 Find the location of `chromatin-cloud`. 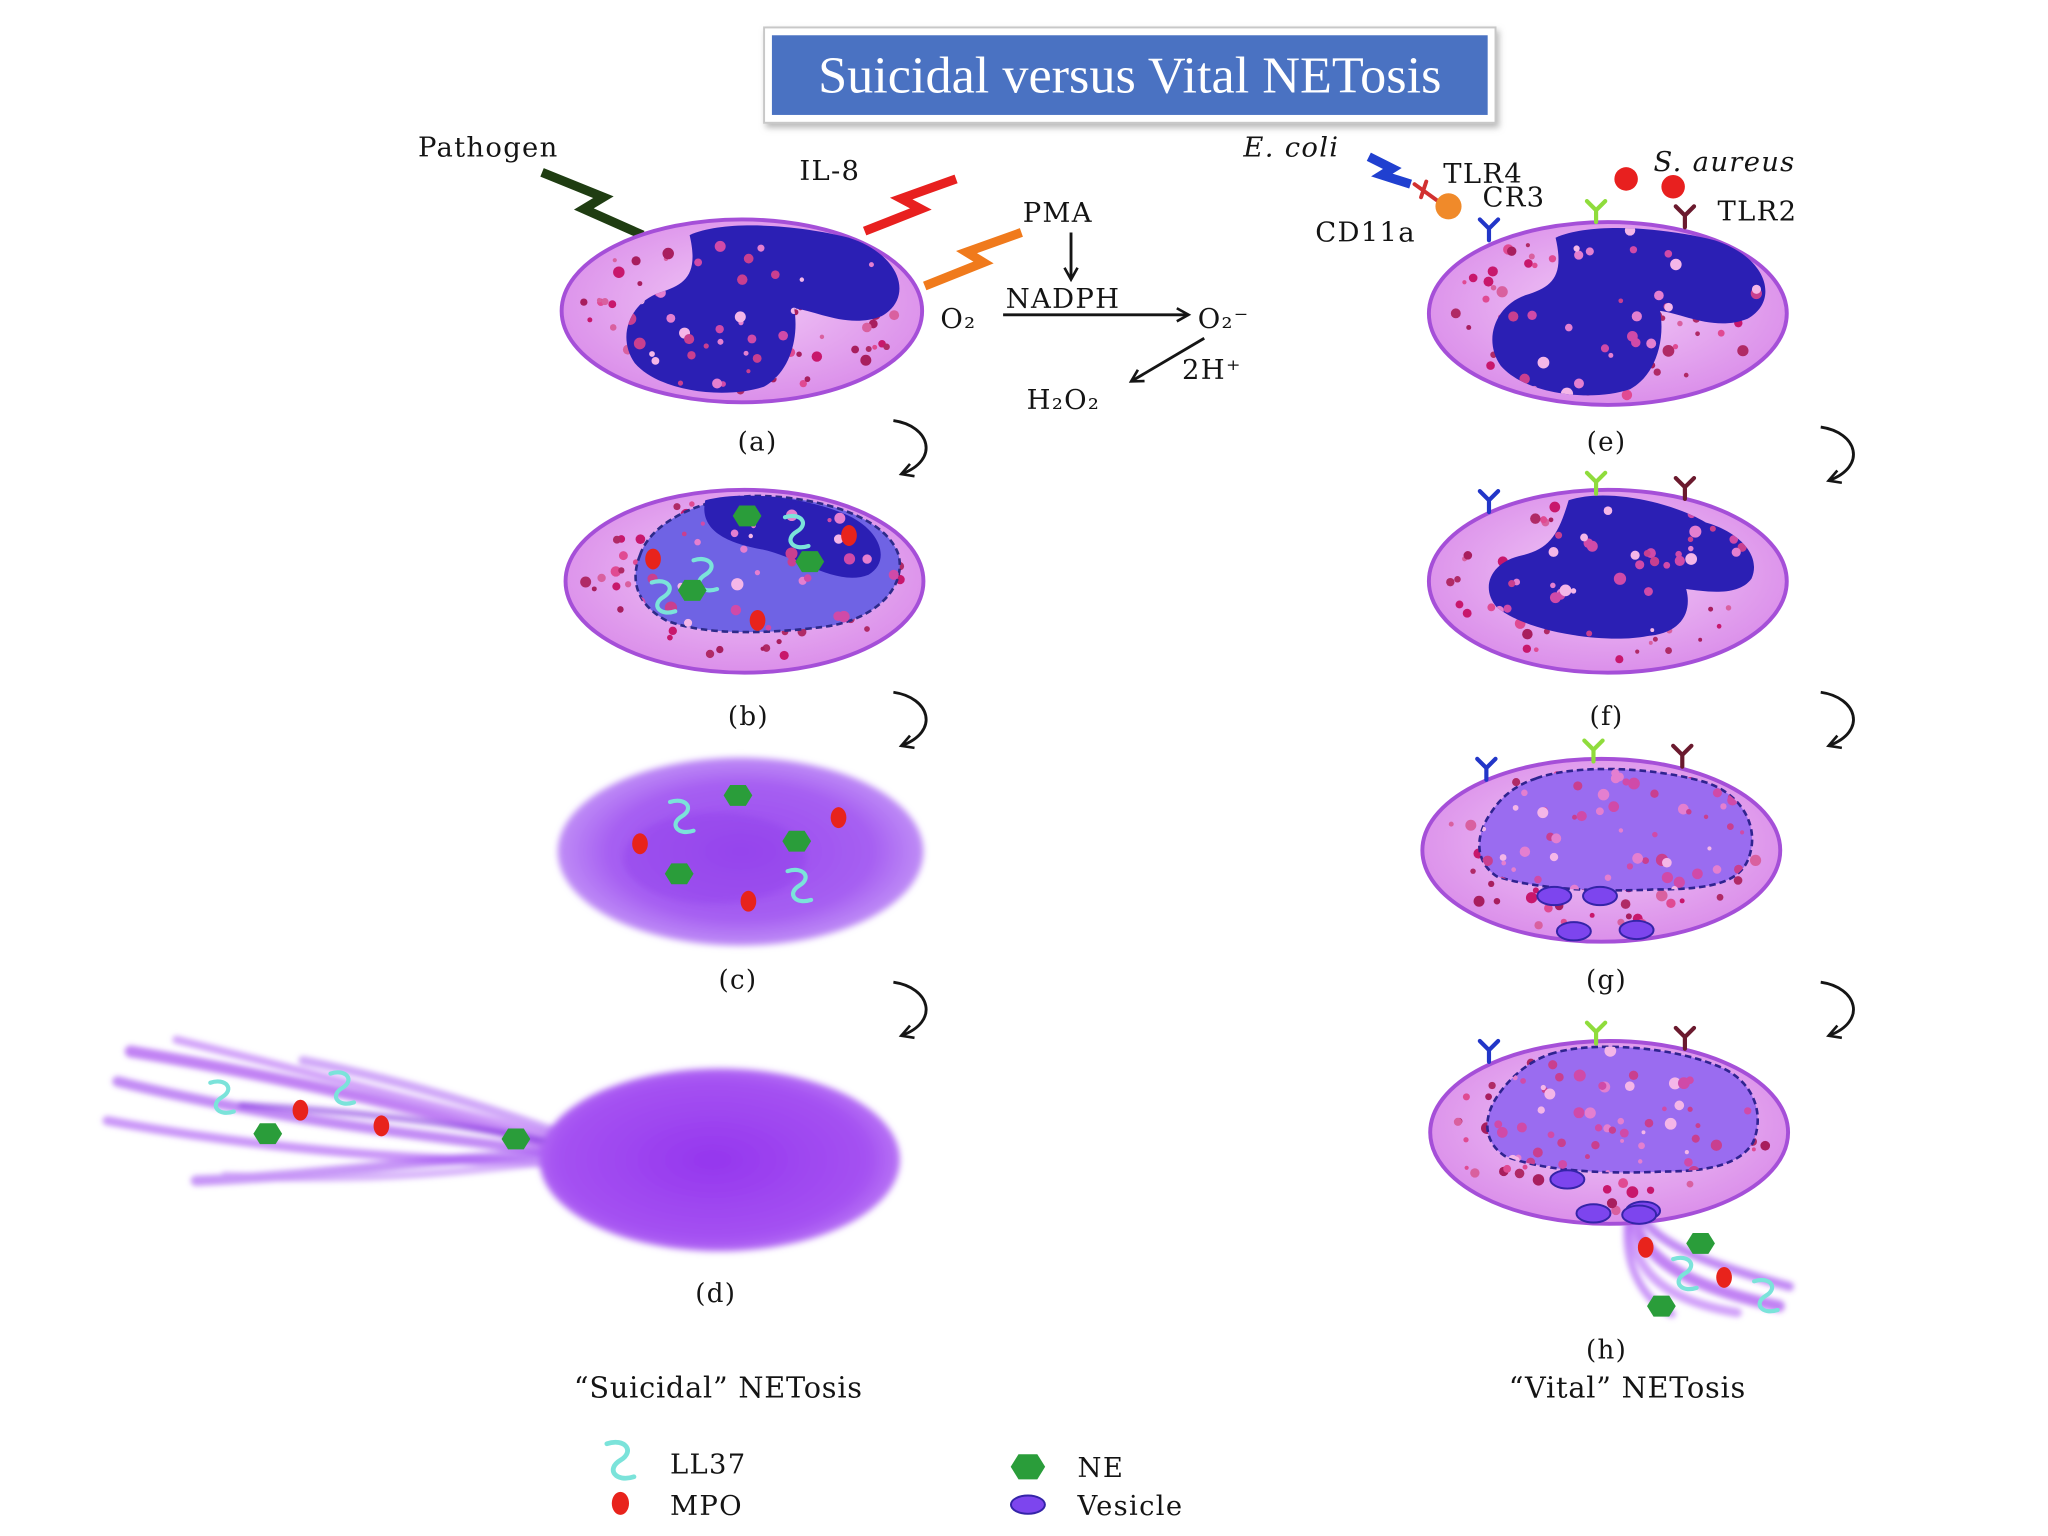

chromatin-cloud is located at coordinates (714, 858).